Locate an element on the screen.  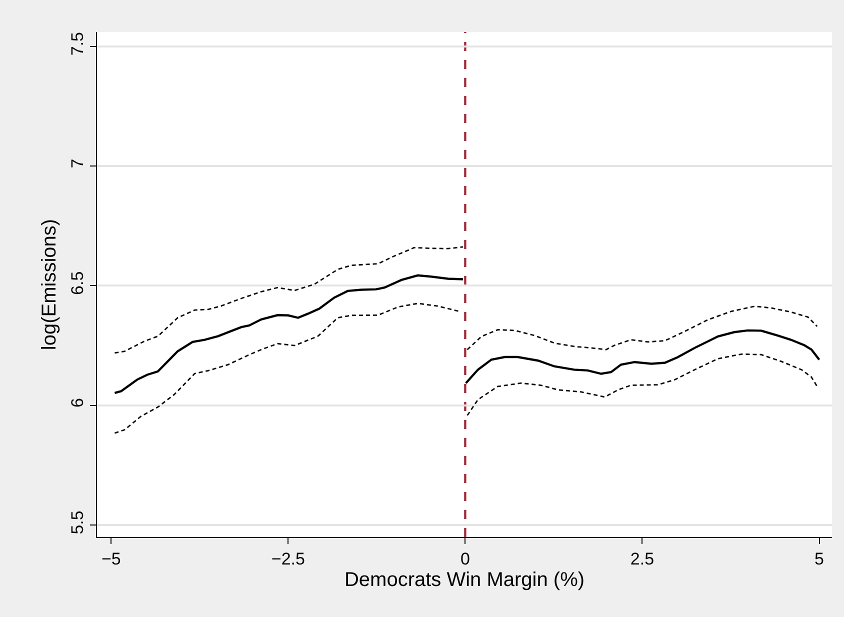
x-tick-label: 5 is located at coordinates (819, 558).